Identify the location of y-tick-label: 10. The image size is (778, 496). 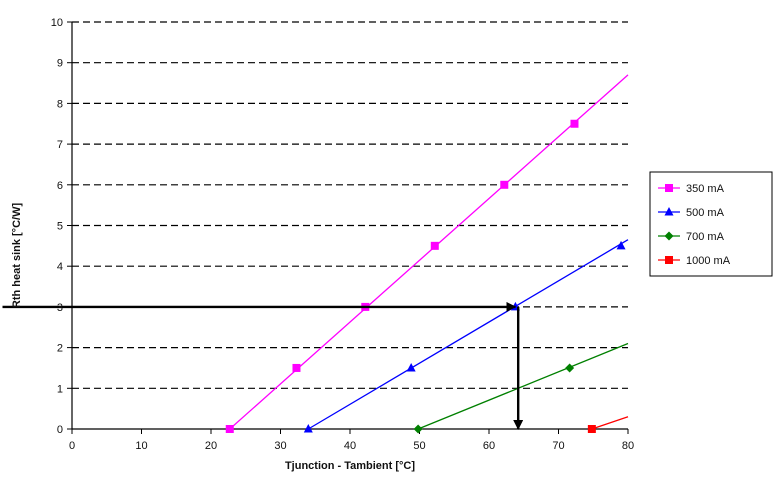
(57, 23).